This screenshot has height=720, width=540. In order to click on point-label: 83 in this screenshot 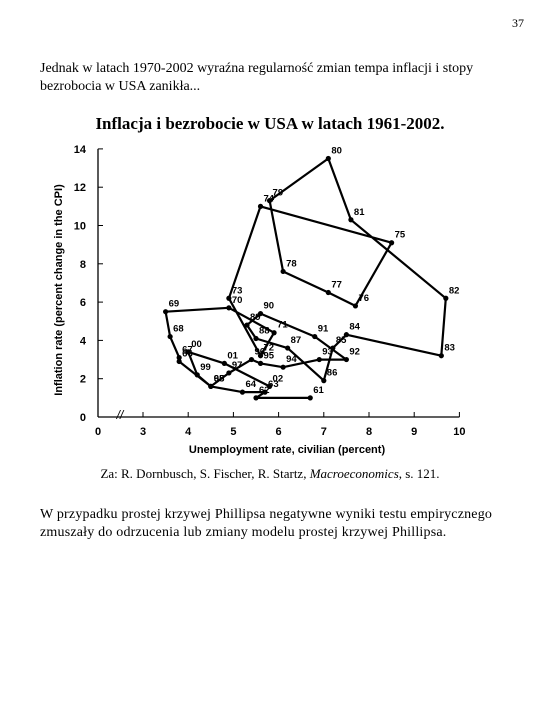, I will do `click(449, 348)`.